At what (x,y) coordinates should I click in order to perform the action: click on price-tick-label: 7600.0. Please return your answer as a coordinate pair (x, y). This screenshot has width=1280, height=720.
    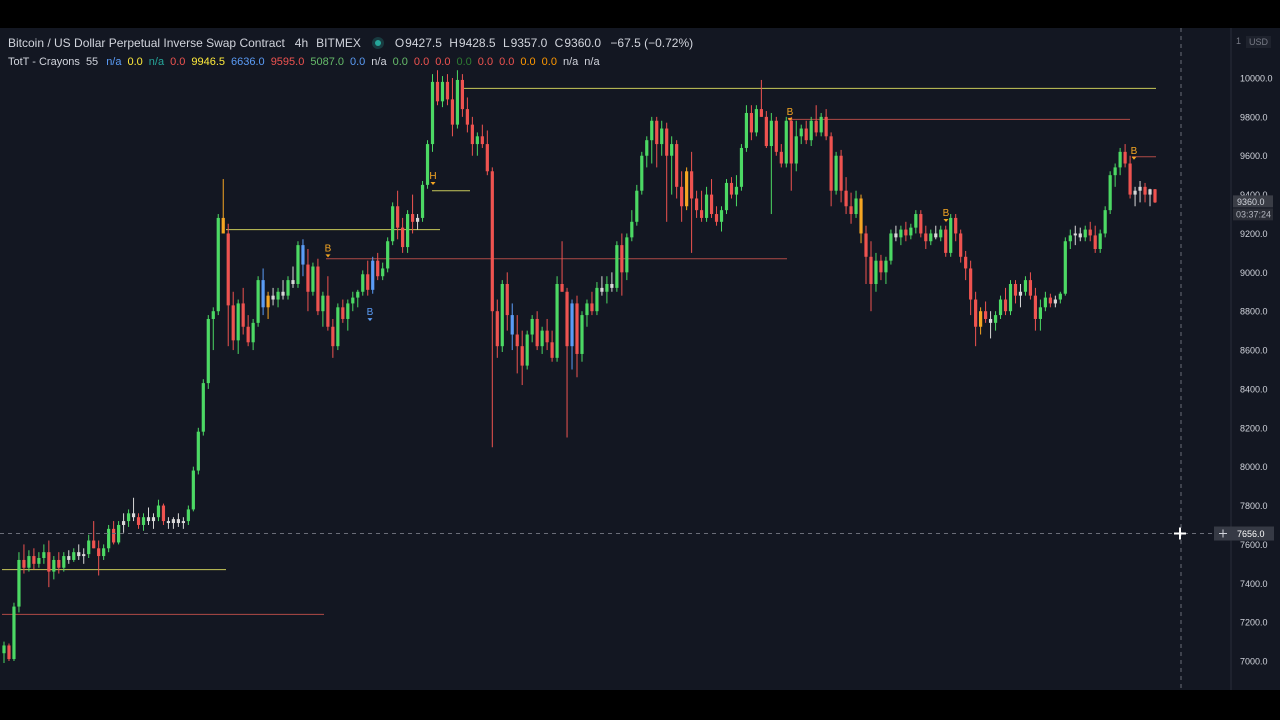
    Looking at the image, I should click on (1254, 545).